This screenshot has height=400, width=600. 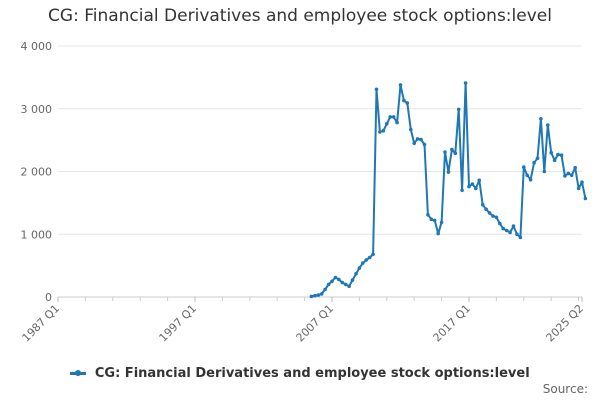 What do you see at coordinates (565, 323) in the screenshot?
I see `x-tick-label: 2025 Q2` at bounding box center [565, 323].